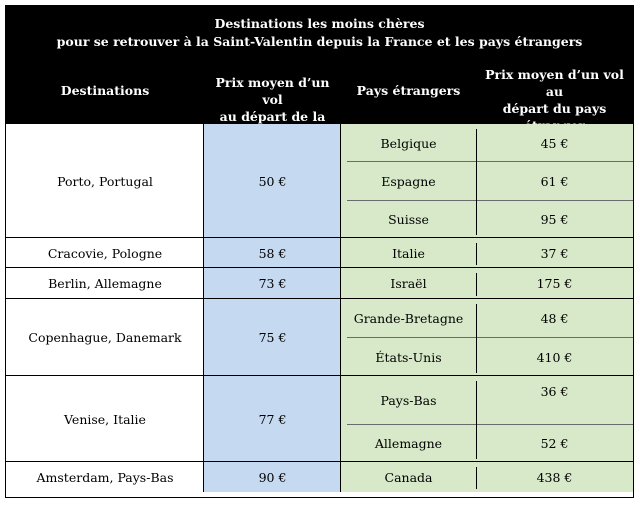  What do you see at coordinates (319, 23) in the screenshot?
I see `table-title-line1: Destinations les moins chères` at bounding box center [319, 23].